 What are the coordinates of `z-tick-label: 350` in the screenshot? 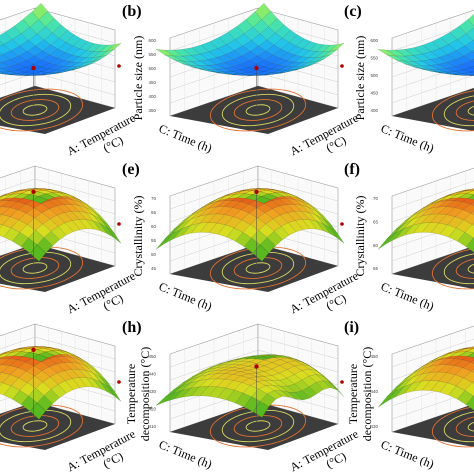 It's located at (152, 110).